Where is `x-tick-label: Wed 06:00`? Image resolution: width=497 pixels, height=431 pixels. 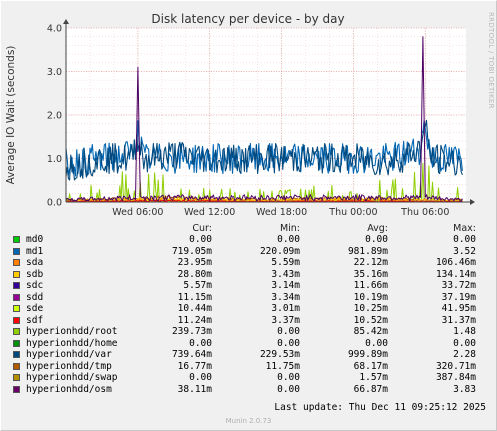 x-tick-label: Wed 06:00 is located at coordinates (137, 212).